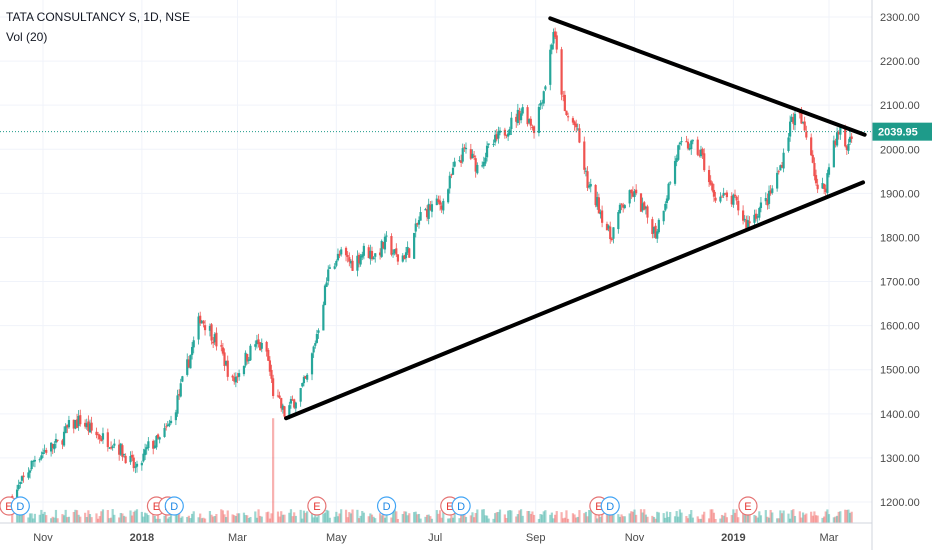 This screenshot has height=555, width=932. What do you see at coordinates (27, 37) in the screenshot?
I see `legend-volume-indicator: Vol (20)` at bounding box center [27, 37].